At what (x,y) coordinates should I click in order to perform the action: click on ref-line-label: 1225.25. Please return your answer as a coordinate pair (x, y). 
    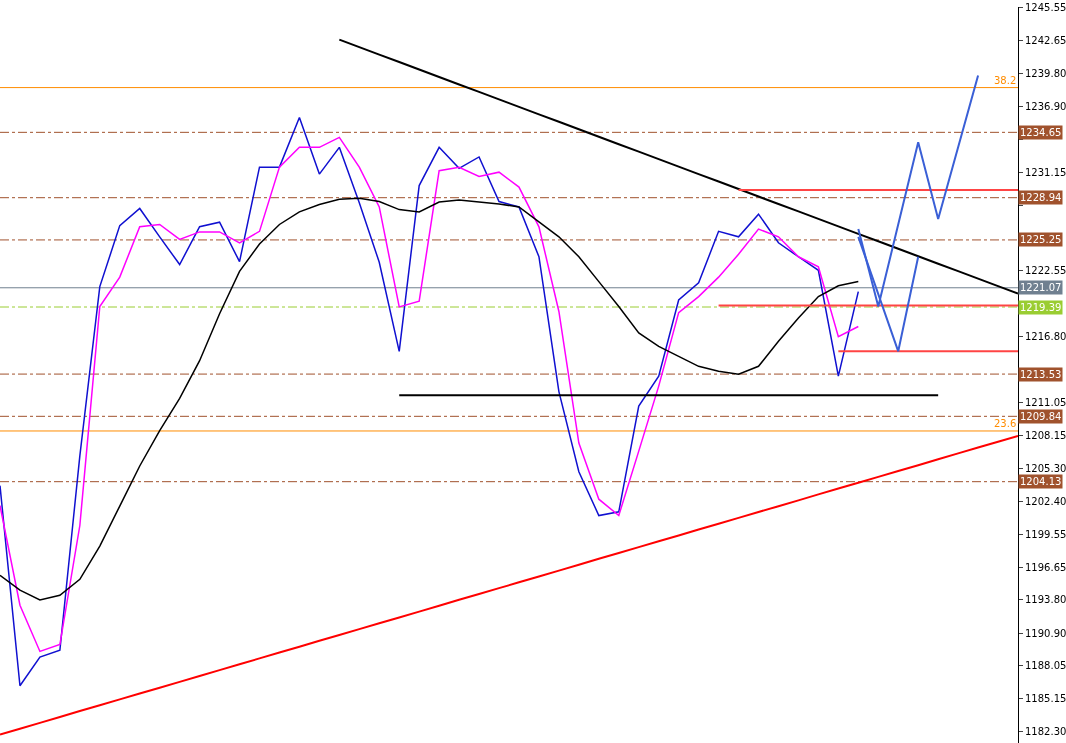
    Looking at the image, I should click on (1041, 239).